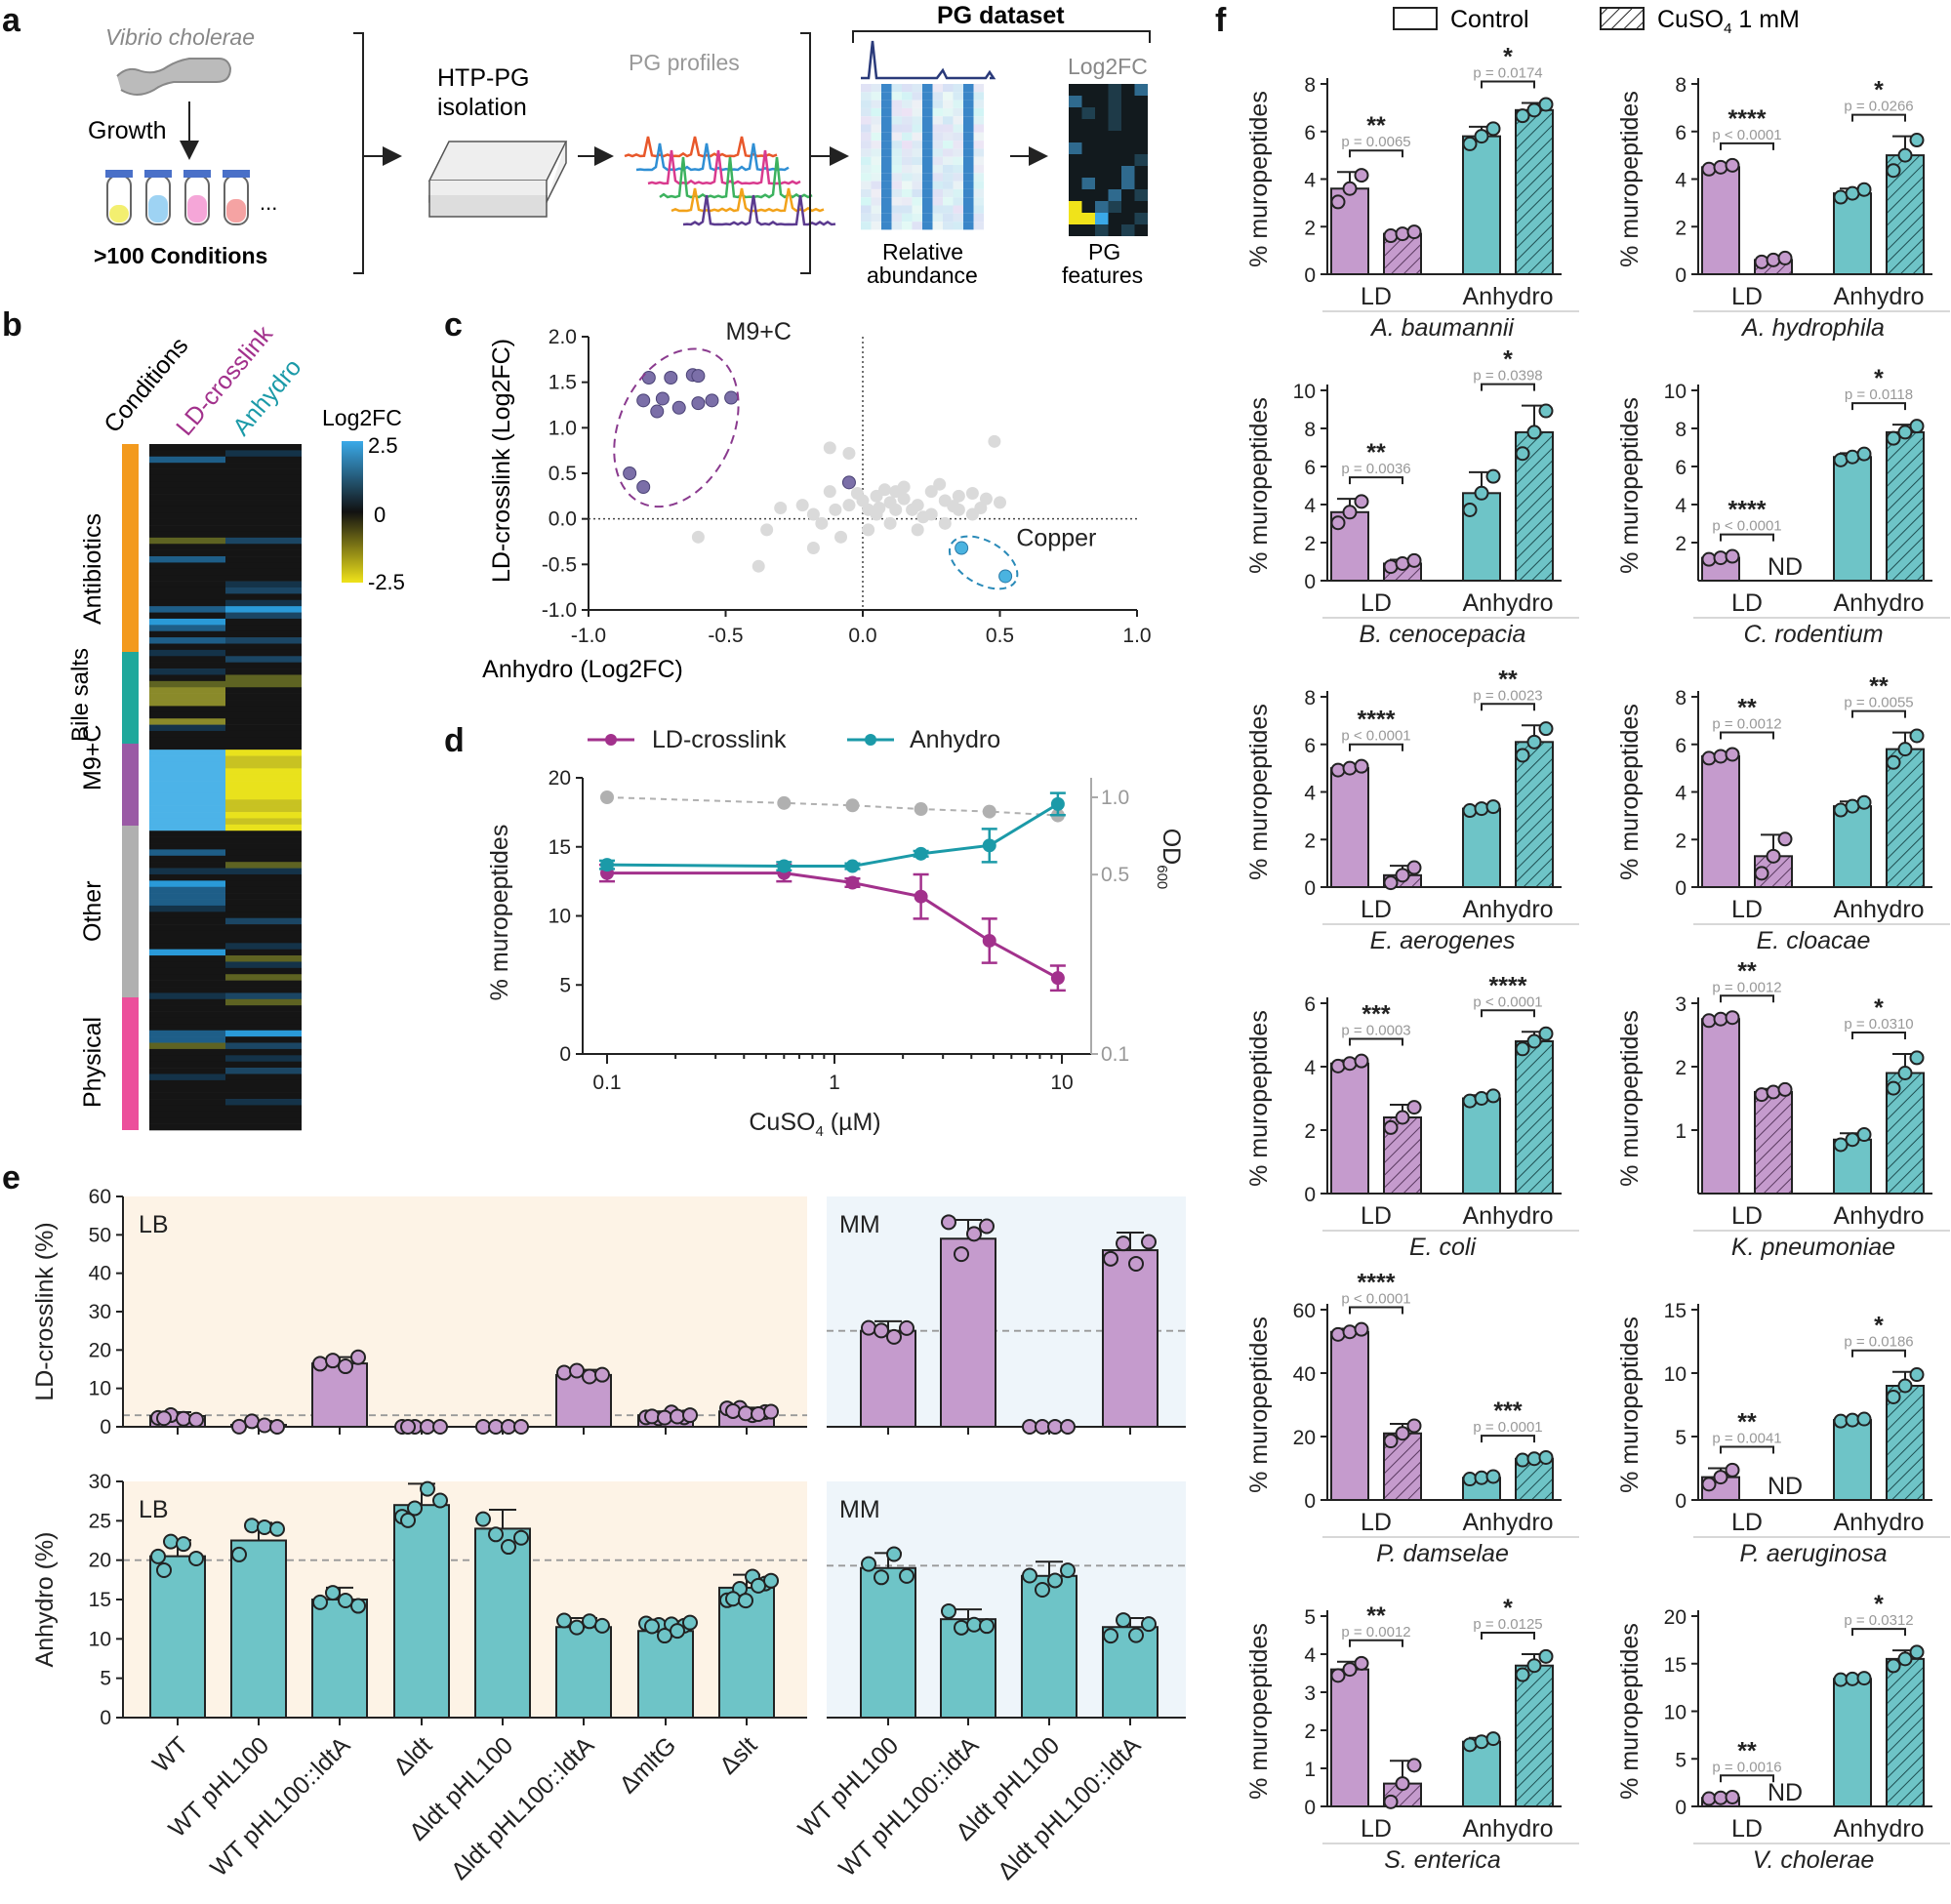  Describe the element at coordinates (671, 378) in the screenshot. I see `c-point-m9` at that location.